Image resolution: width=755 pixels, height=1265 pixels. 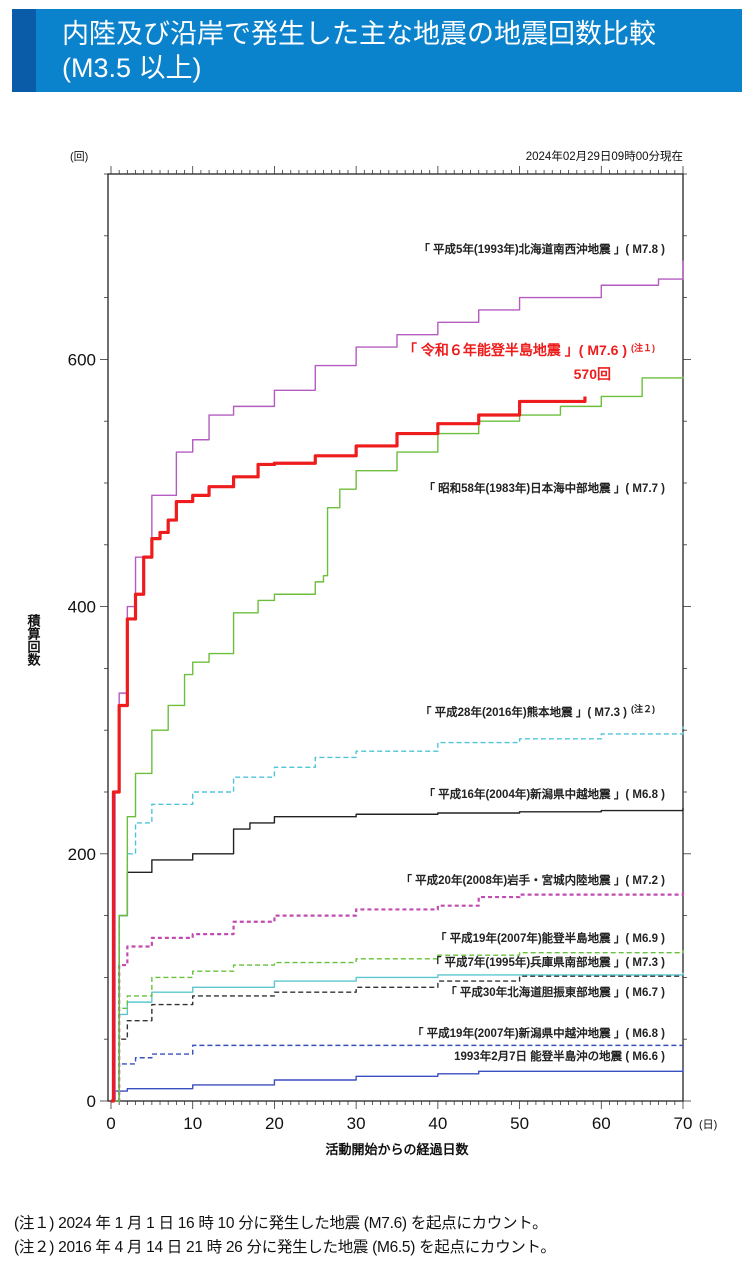 What do you see at coordinates (547, 962) in the screenshot?
I see `series-label-7: 「 平成7年(1995年)兵庫県南部地震 」( M7.3 )` at bounding box center [547, 962].